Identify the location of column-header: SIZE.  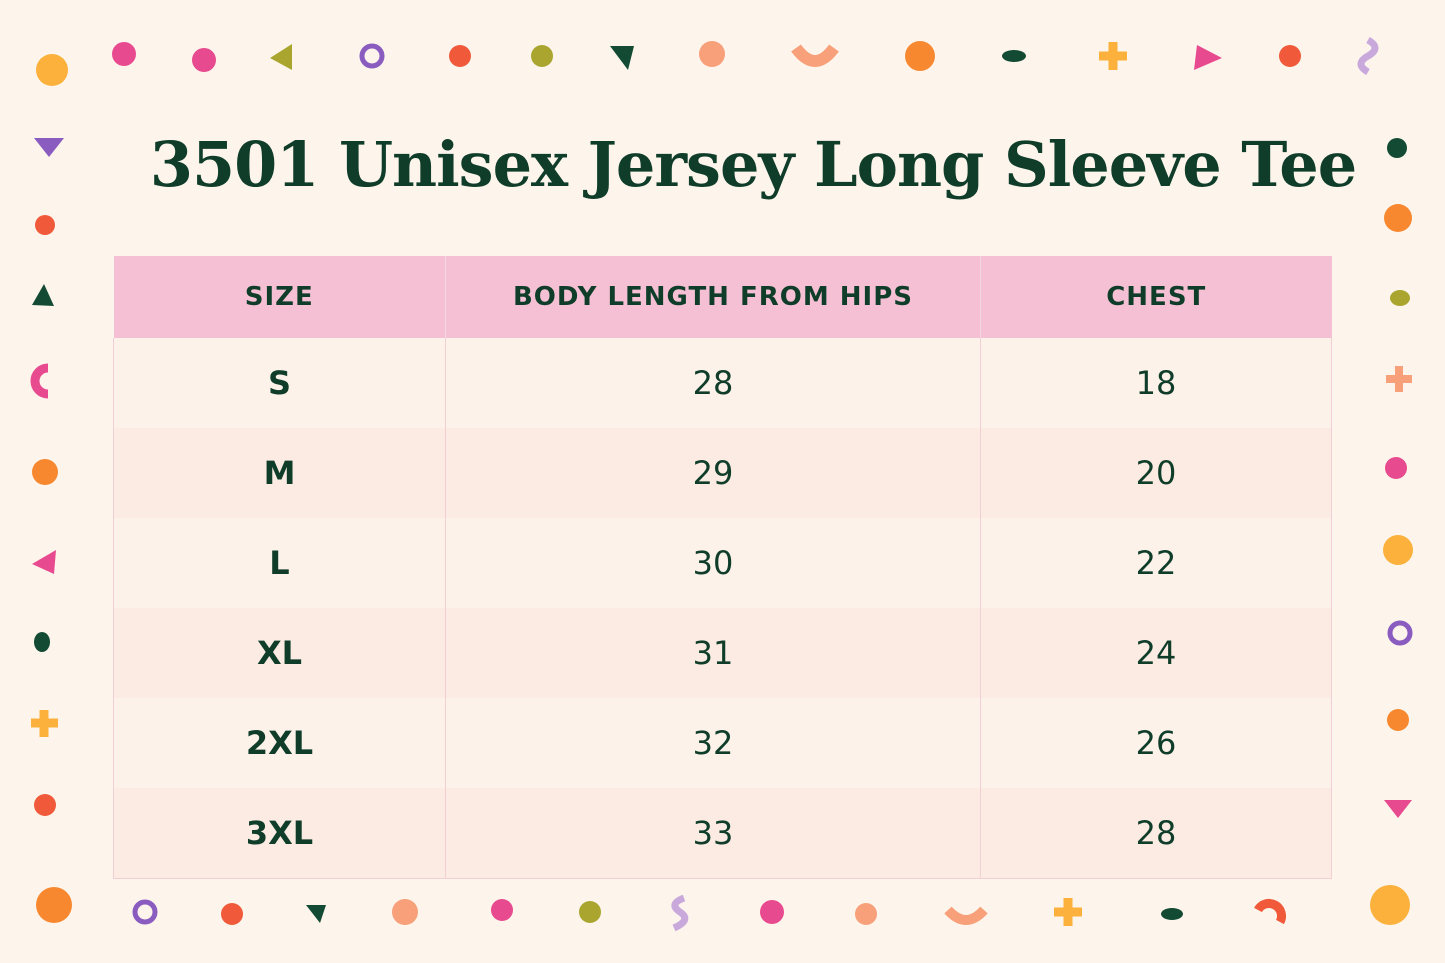
(279, 297).